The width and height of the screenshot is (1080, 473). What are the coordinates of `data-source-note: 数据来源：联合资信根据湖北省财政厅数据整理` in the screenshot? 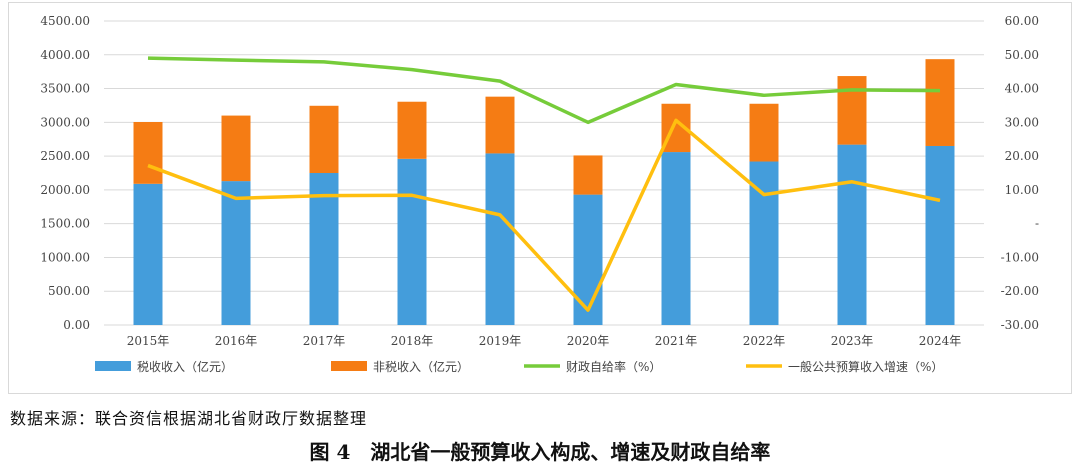 It's located at (189, 418).